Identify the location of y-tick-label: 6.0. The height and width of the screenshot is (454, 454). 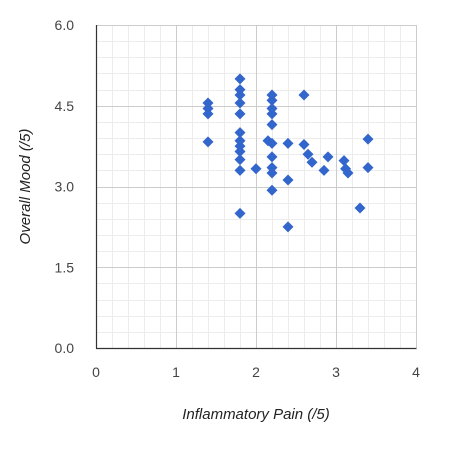
(65, 25).